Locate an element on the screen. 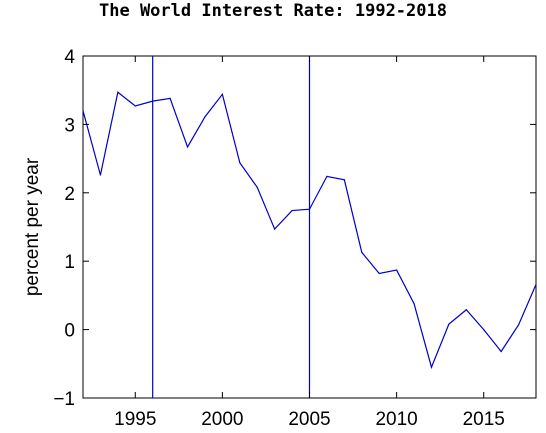 This screenshot has height=433, width=546. y-tick-label: 4 is located at coordinates (69, 57).